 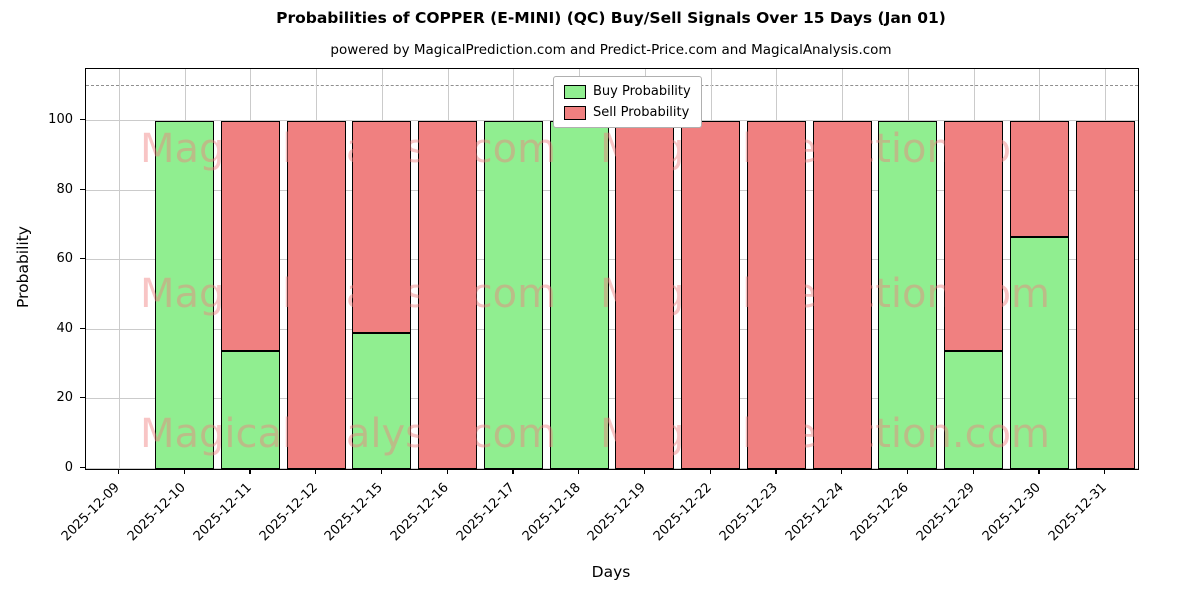 I want to click on y-tick-label: 100, so click(x=60, y=120).